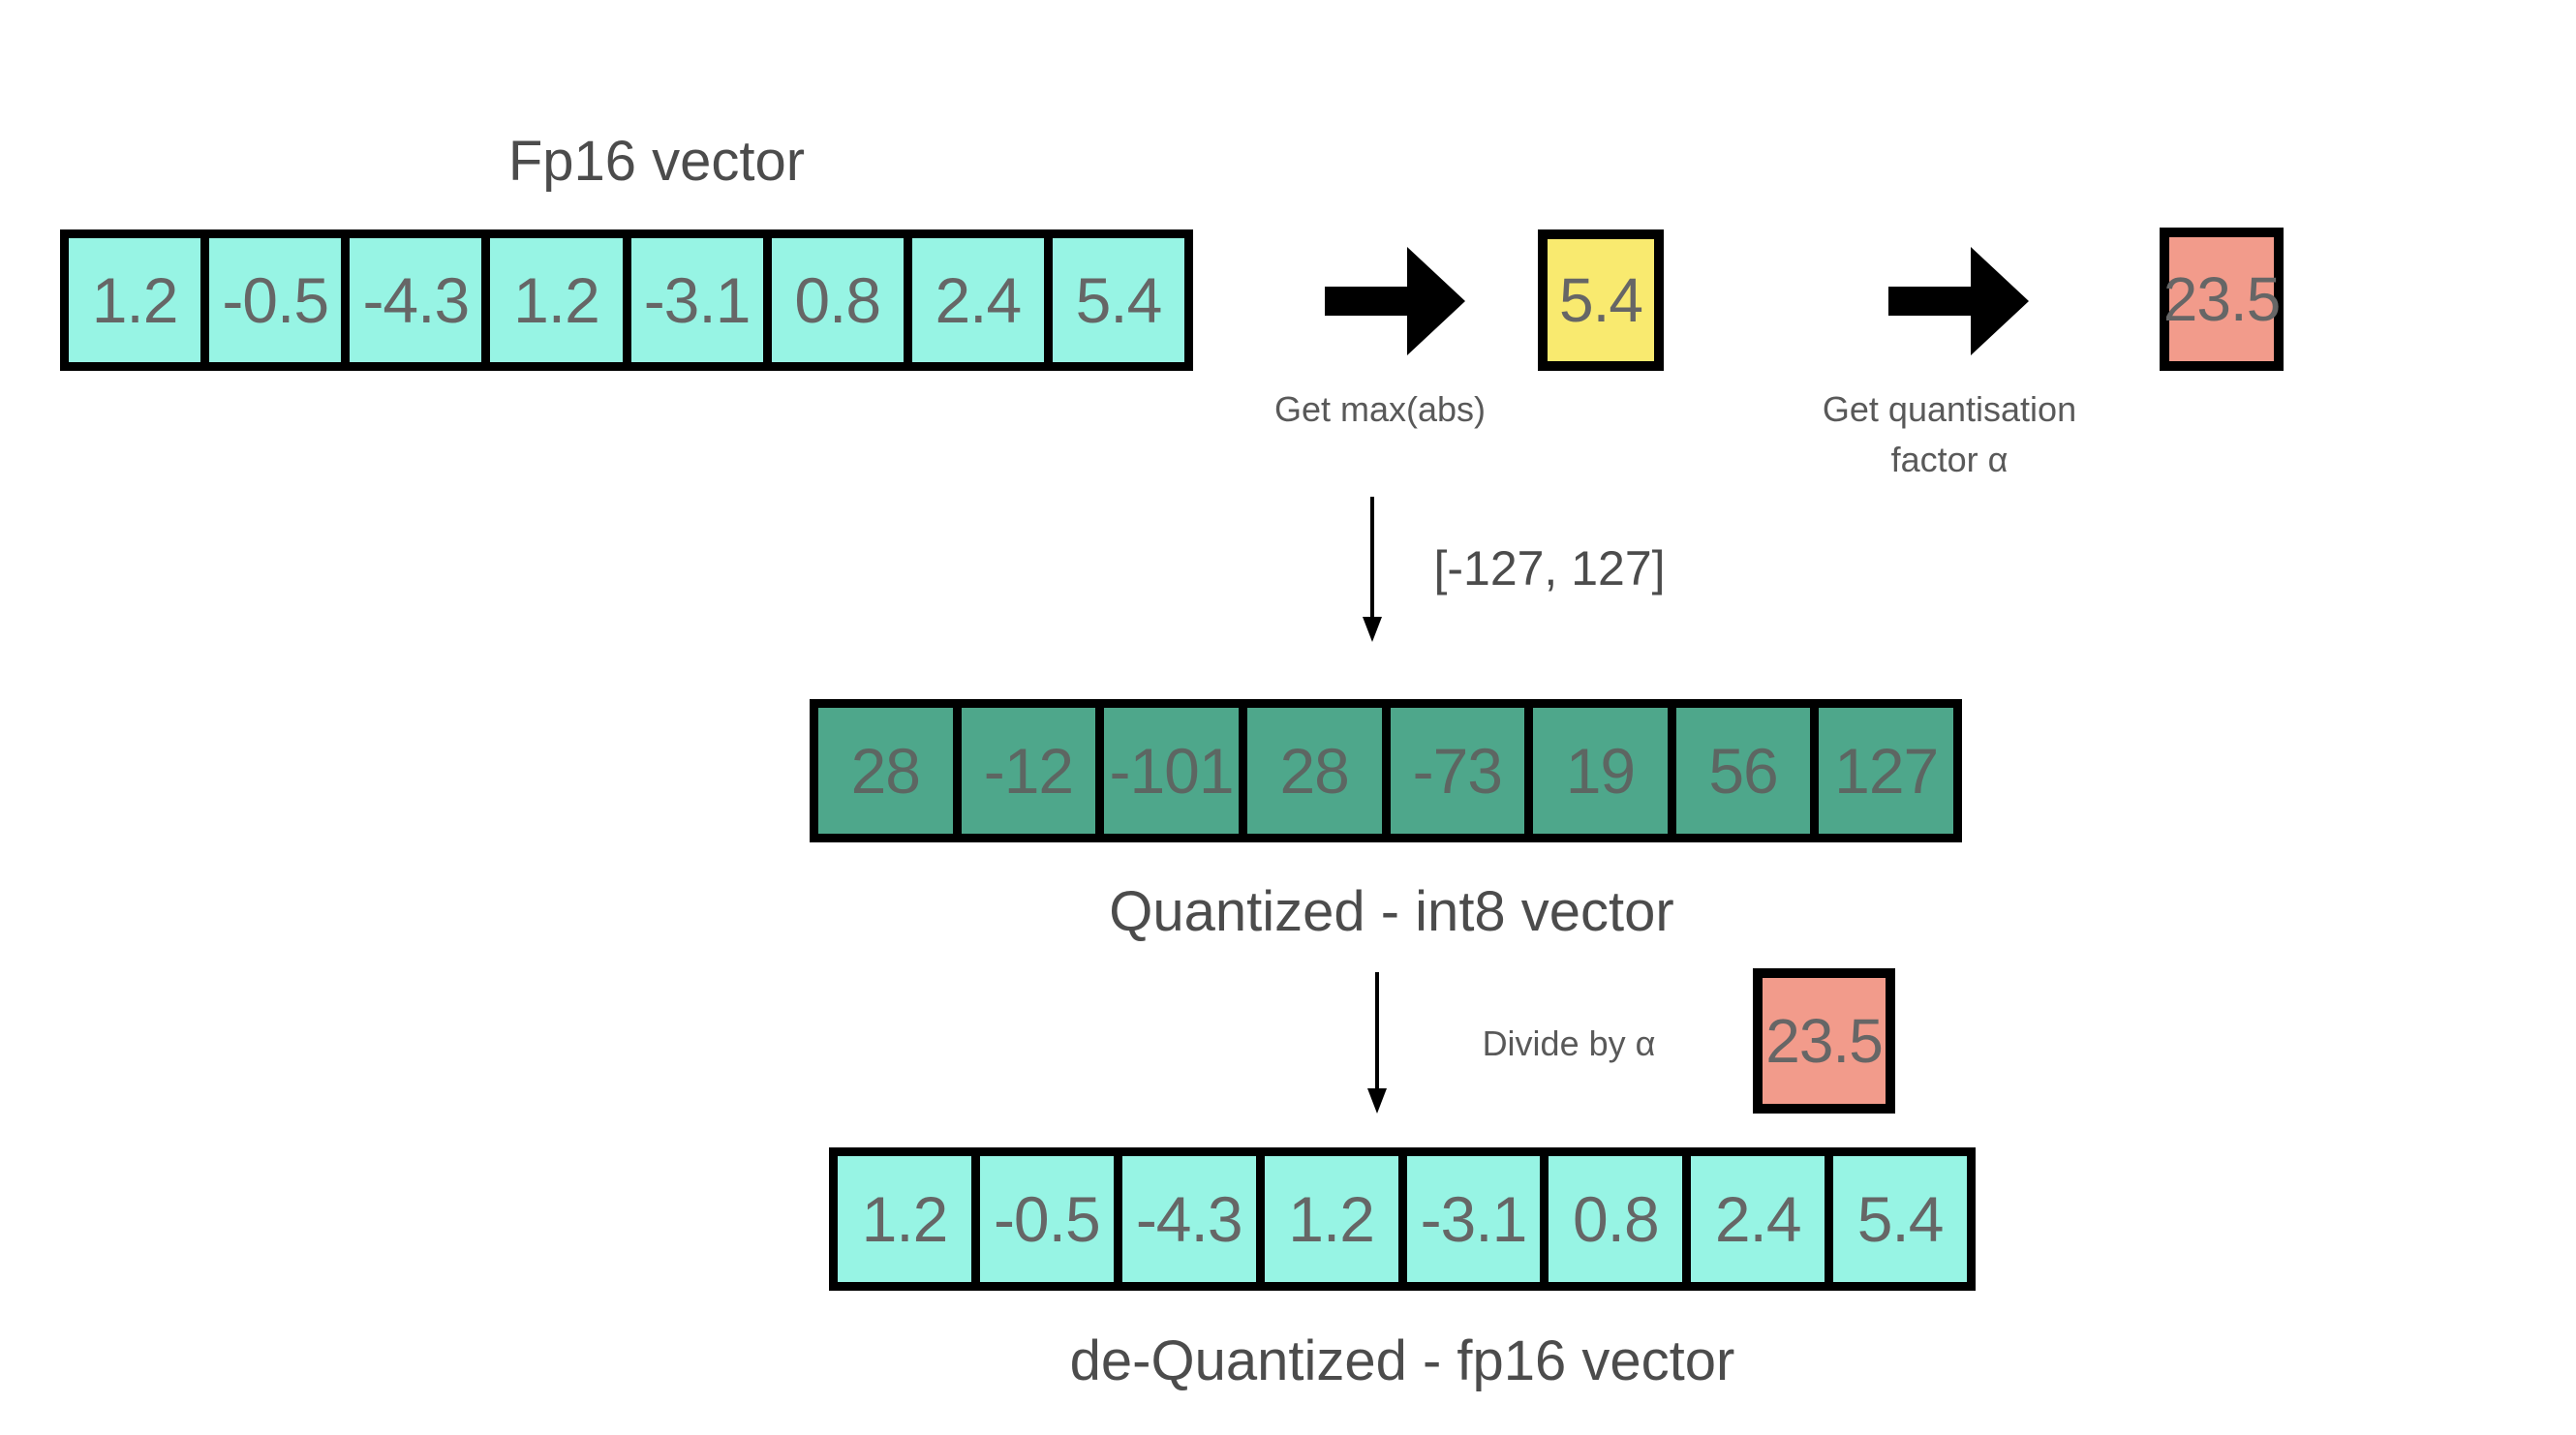  Describe the element at coordinates (656, 161) in the screenshot. I see `fp16-vector-title: Fp16 vector` at that location.